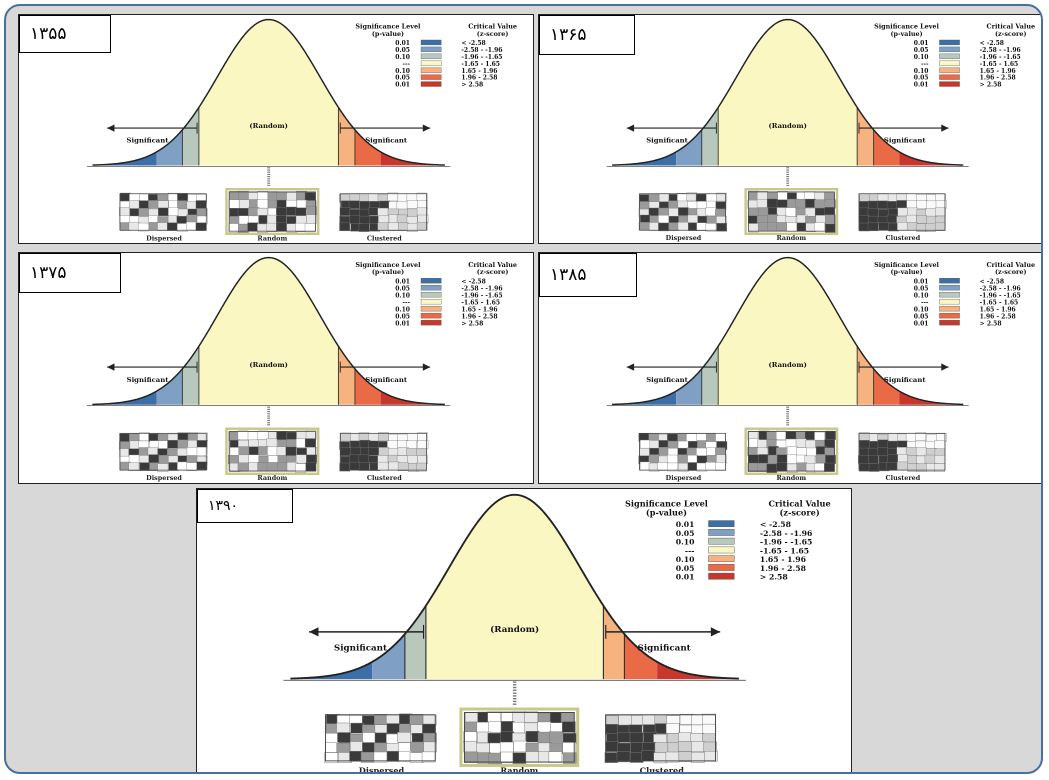  Describe the element at coordinates (903, 238) in the screenshot. I see `clustered-label: Clustered` at that location.